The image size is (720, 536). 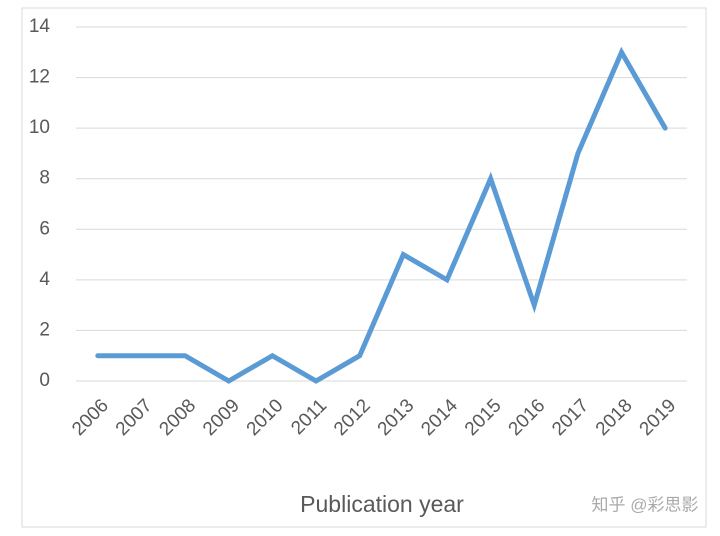 I want to click on y-tick-label: 6, so click(x=44, y=228).